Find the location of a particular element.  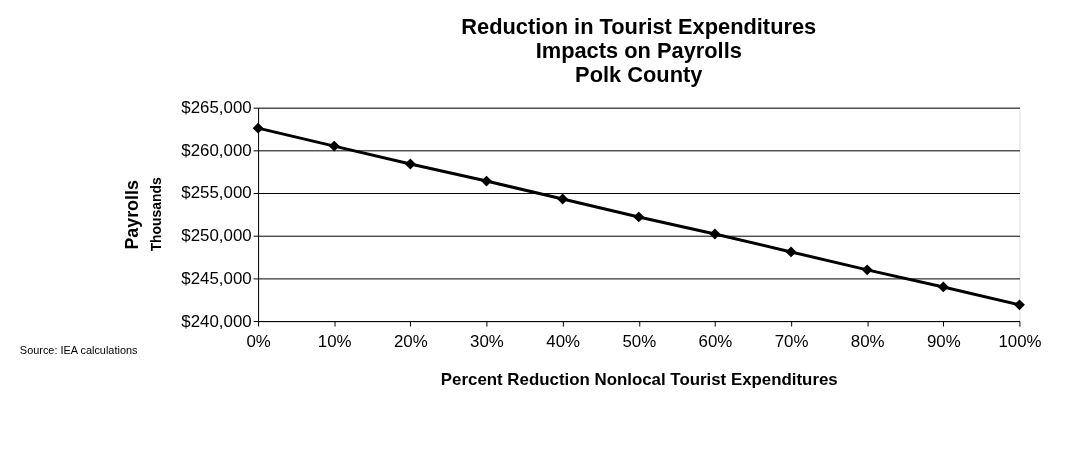

x-tick-label: 0% is located at coordinates (258, 342).